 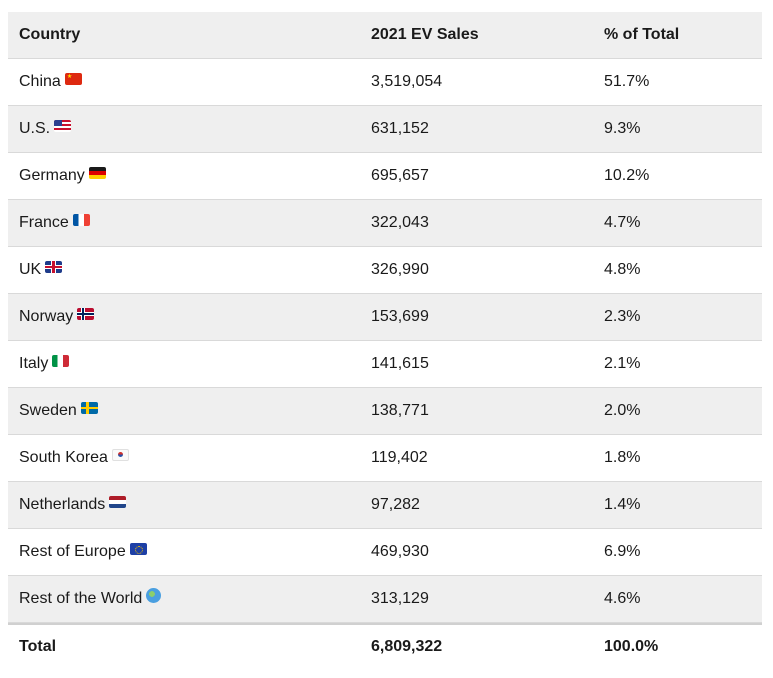 What do you see at coordinates (395, 504) in the screenshot?
I see `sales-cell: 97,282` at bounding box center [395, 504].